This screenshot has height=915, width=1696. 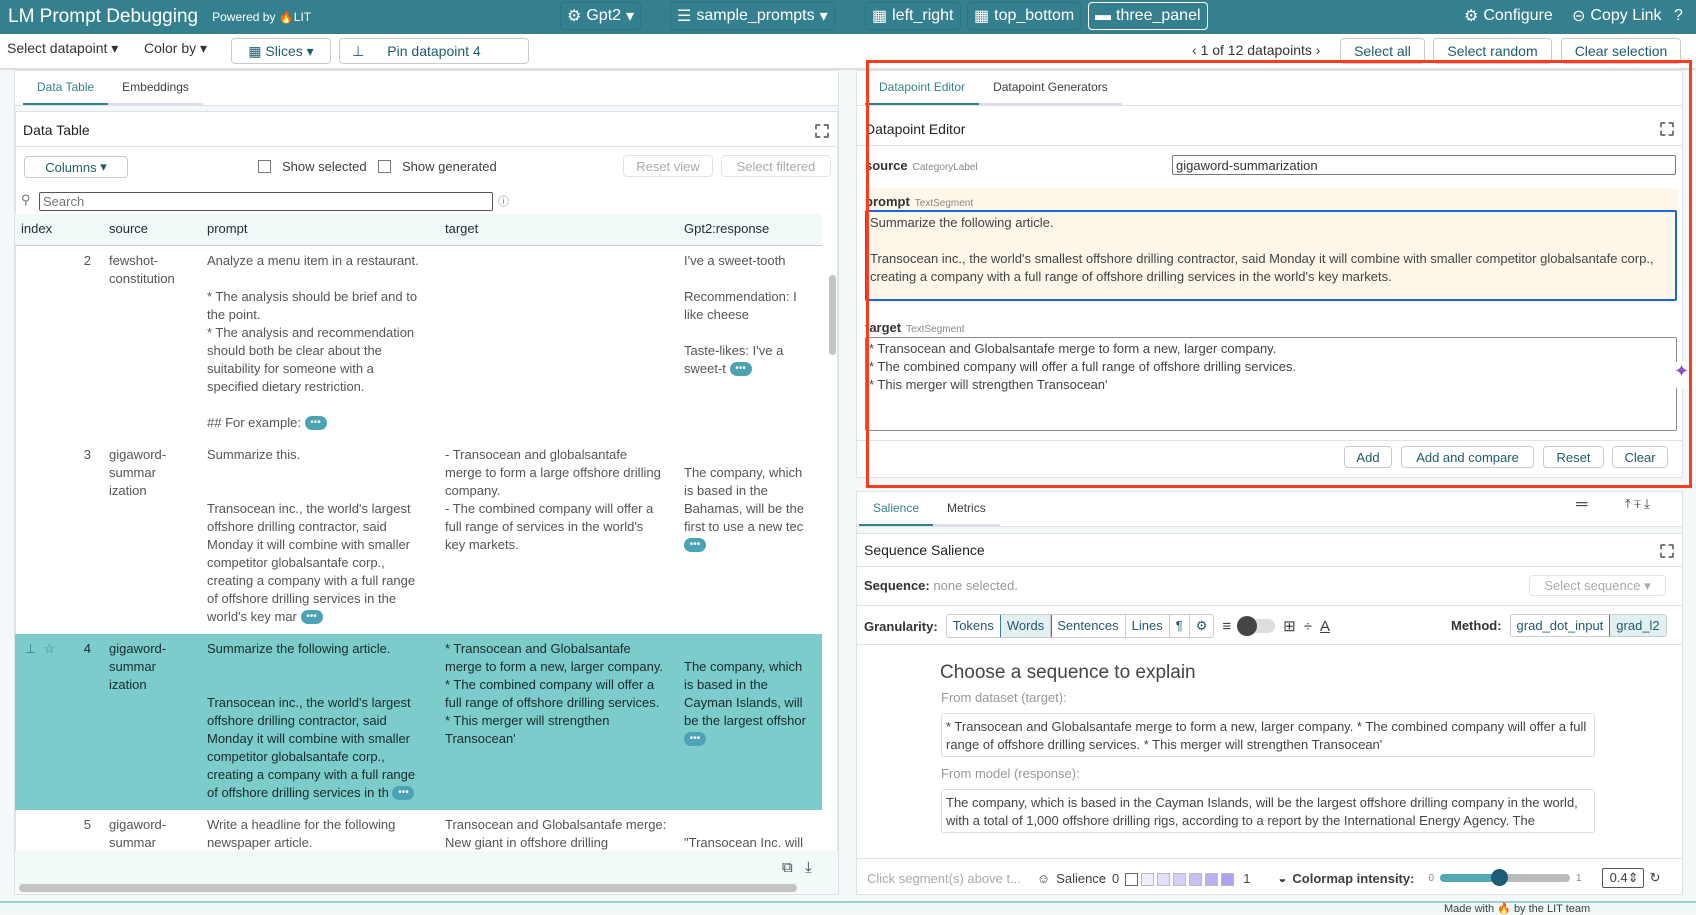 I want to click on intensity-input: 0.4⇕, so click(x=1622, y=878).